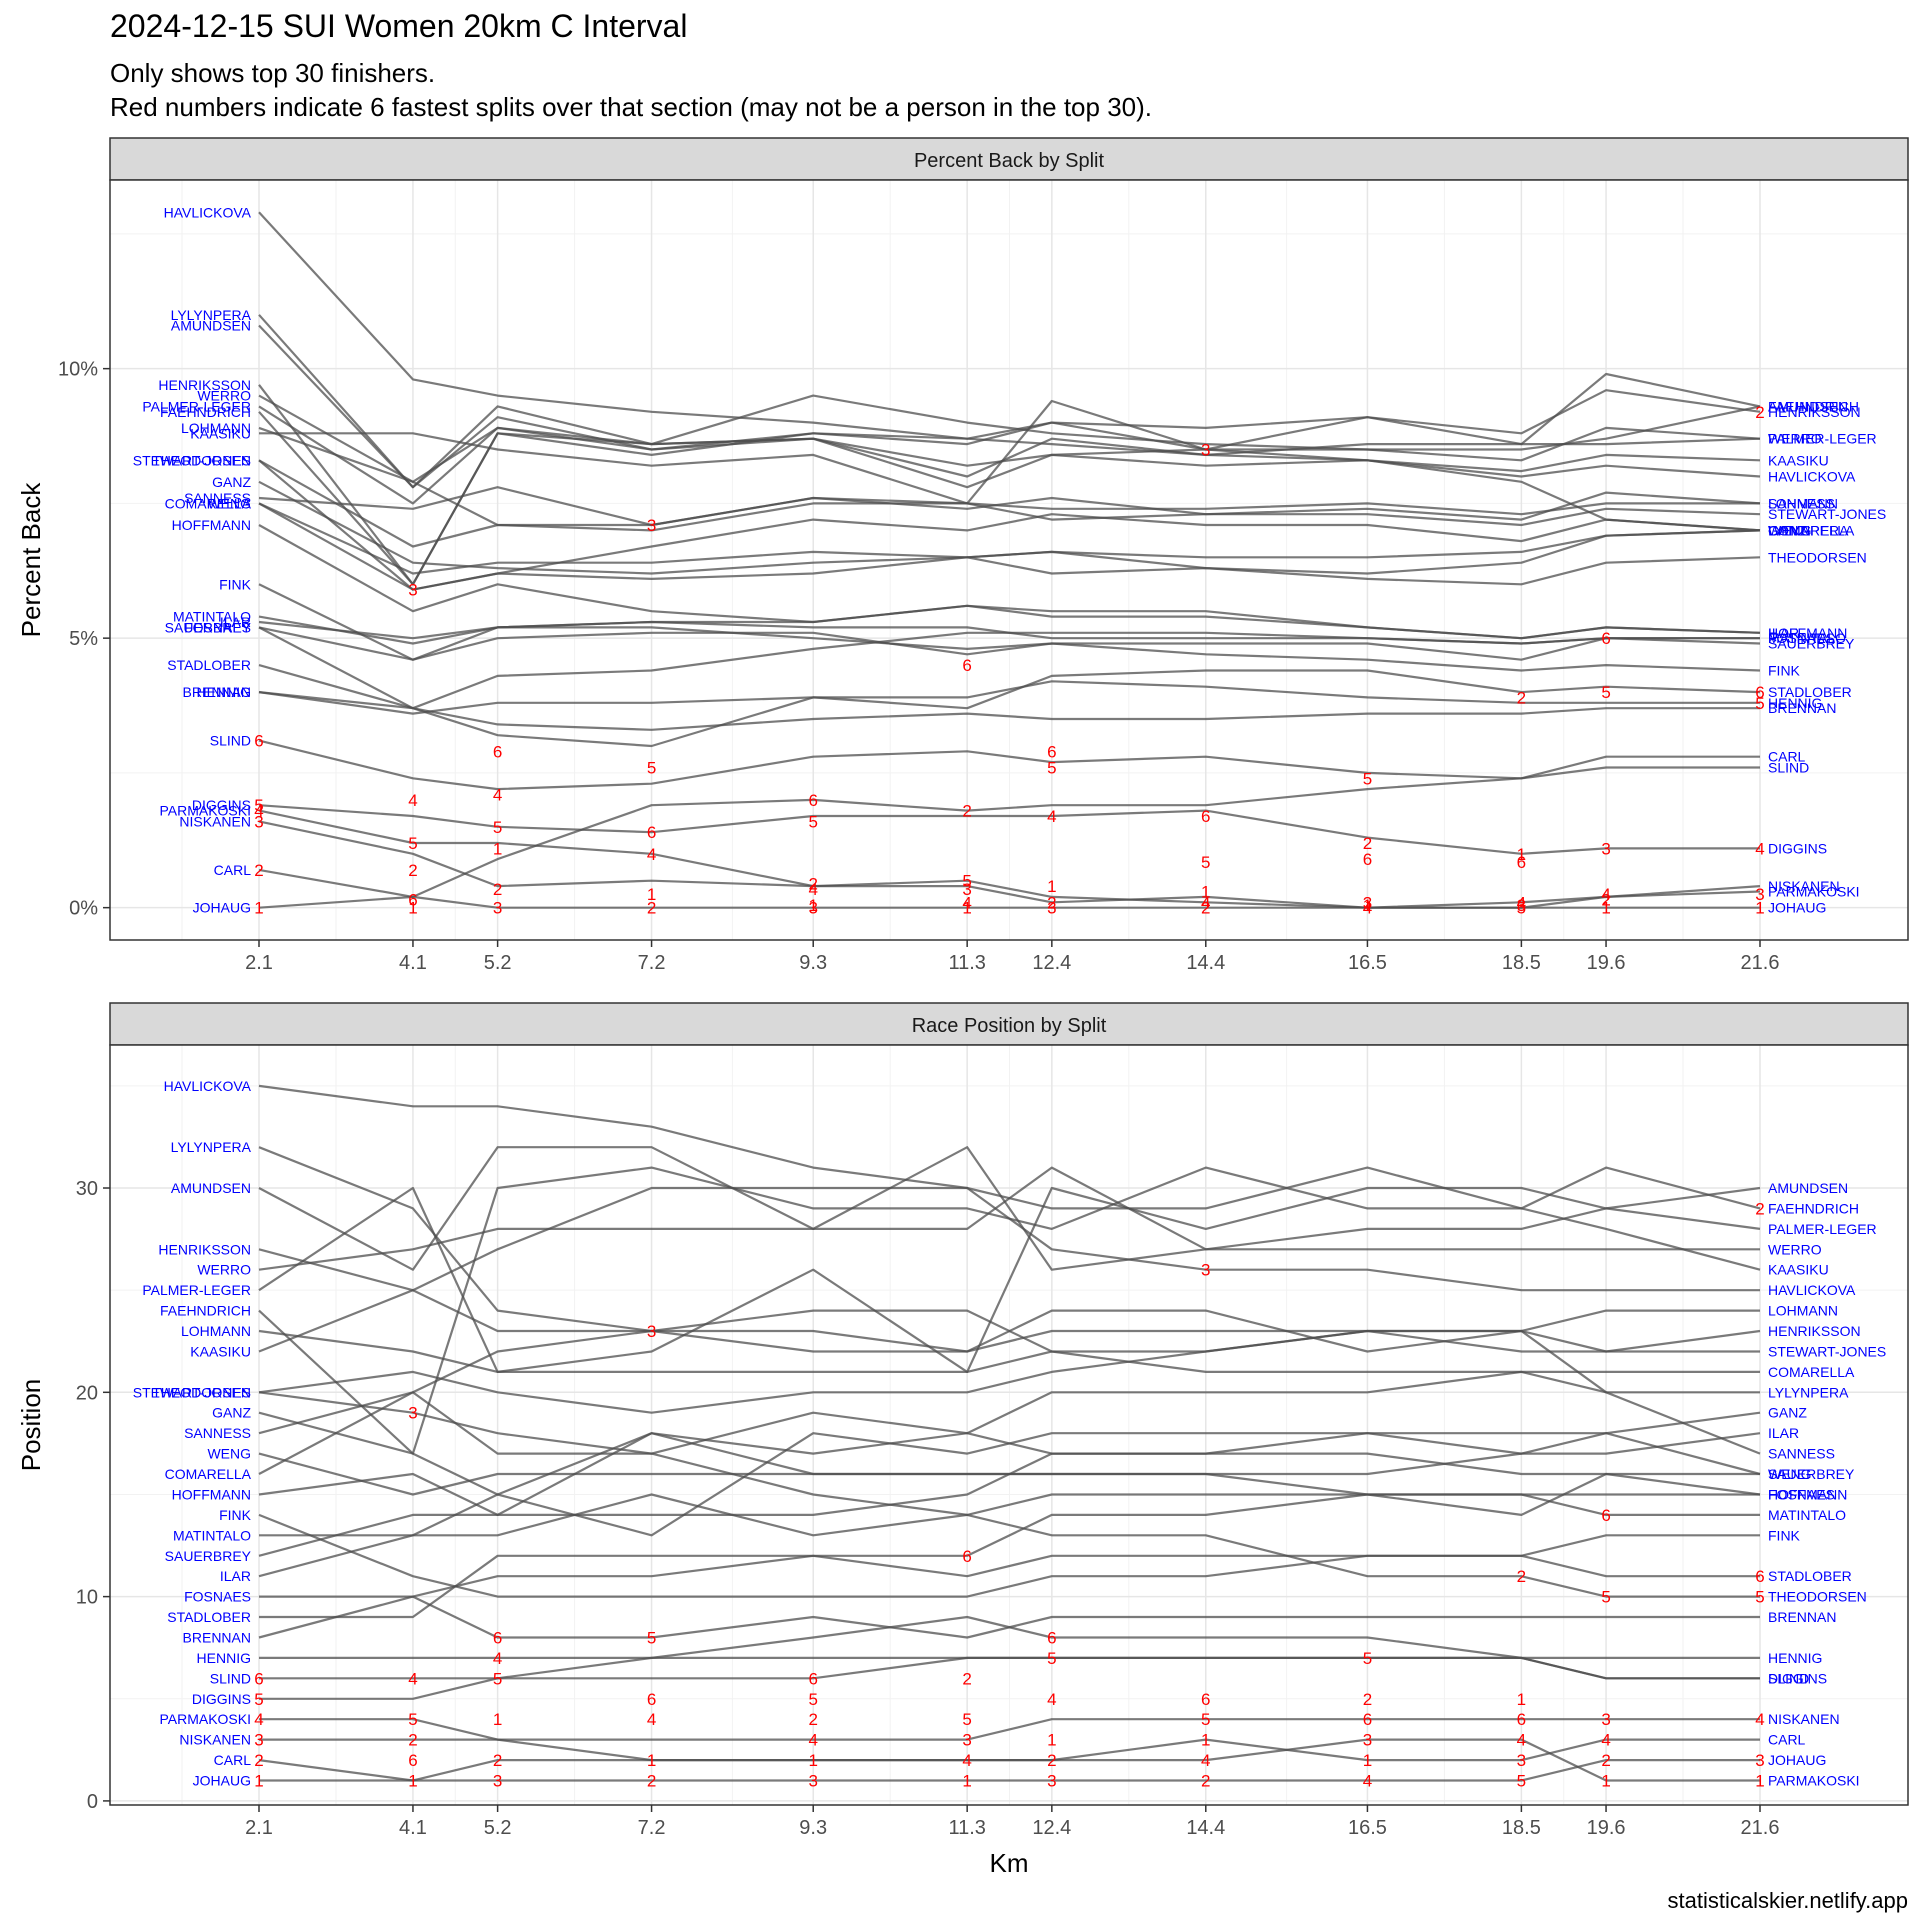  What do you see at coordinates (217, 1433) in the screenshot?
I see `panel-2-label-start: SANNESS` at bounding box center [217, 1433].